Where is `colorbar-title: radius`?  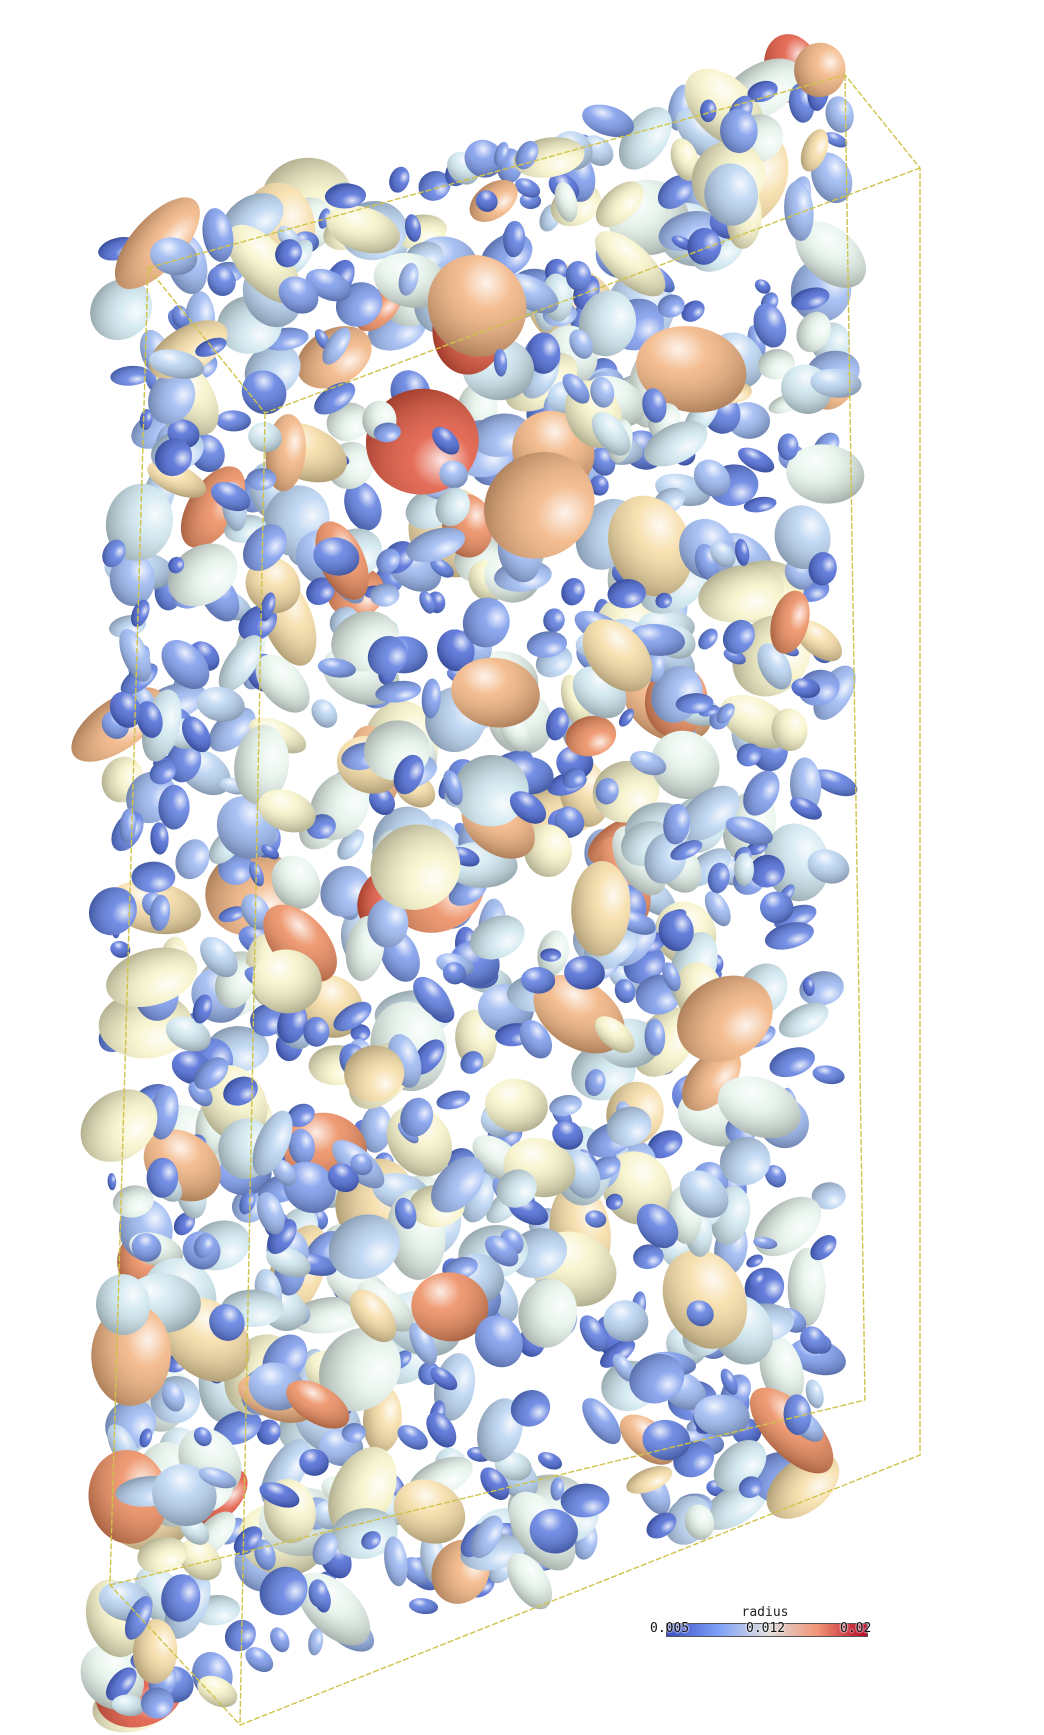 colorbar-title: radius is located at coordinates (765, 1612).